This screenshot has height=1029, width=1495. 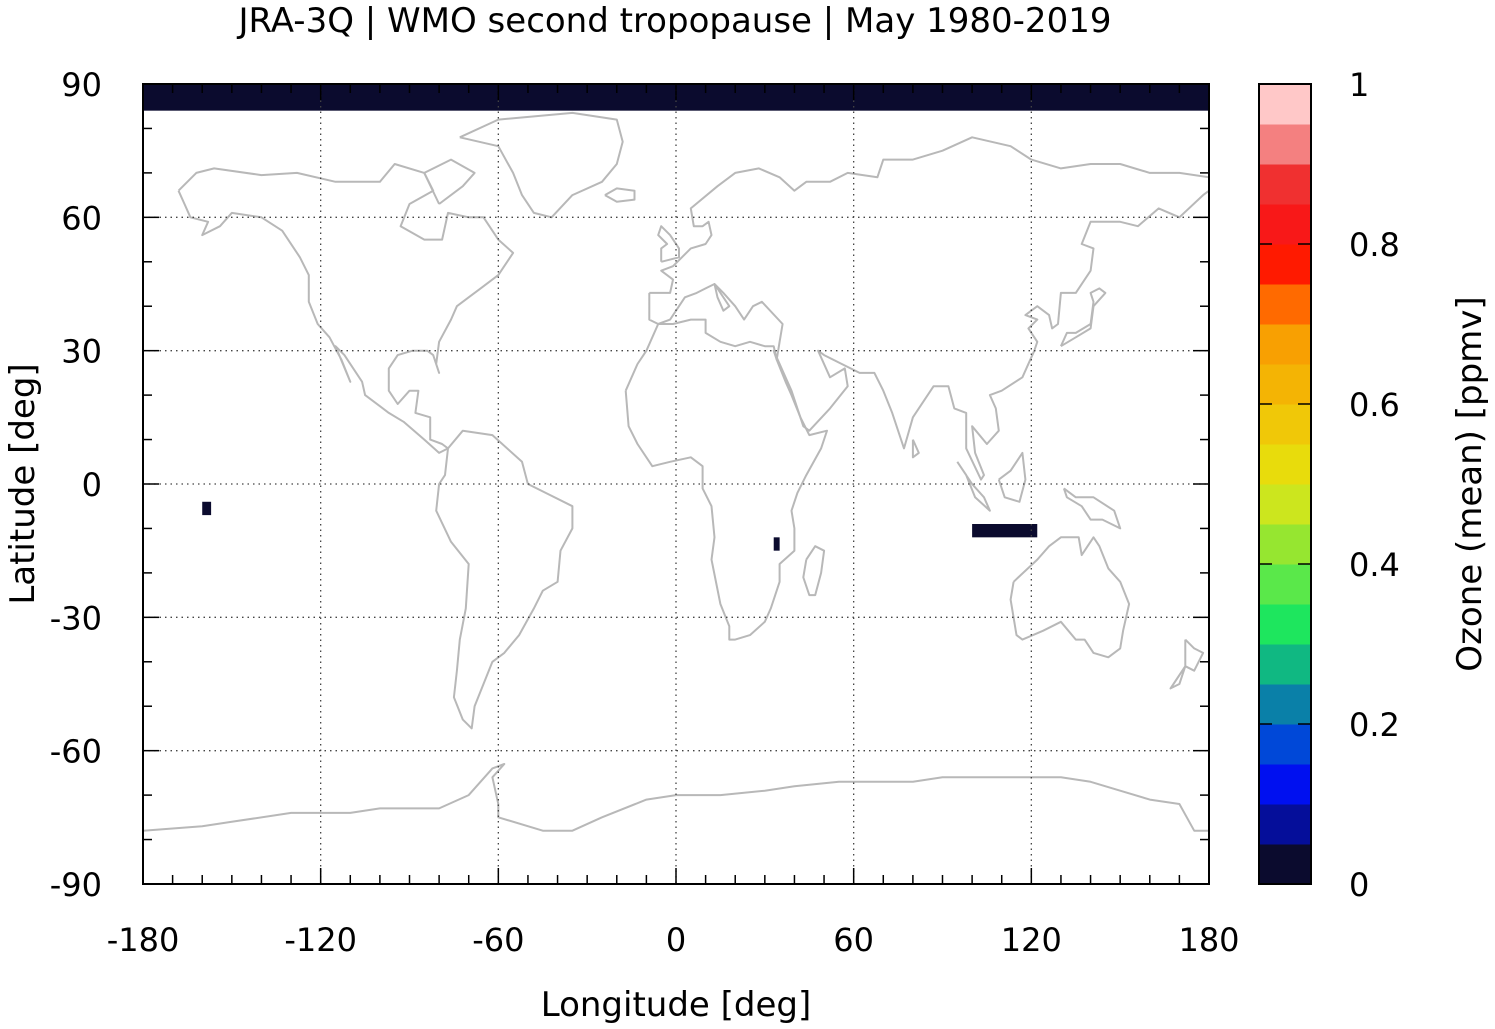 What do you see at coordinates (676, 797) in the screenshot?
I see `coastline-antarctica` at bounding box center [676, 797].